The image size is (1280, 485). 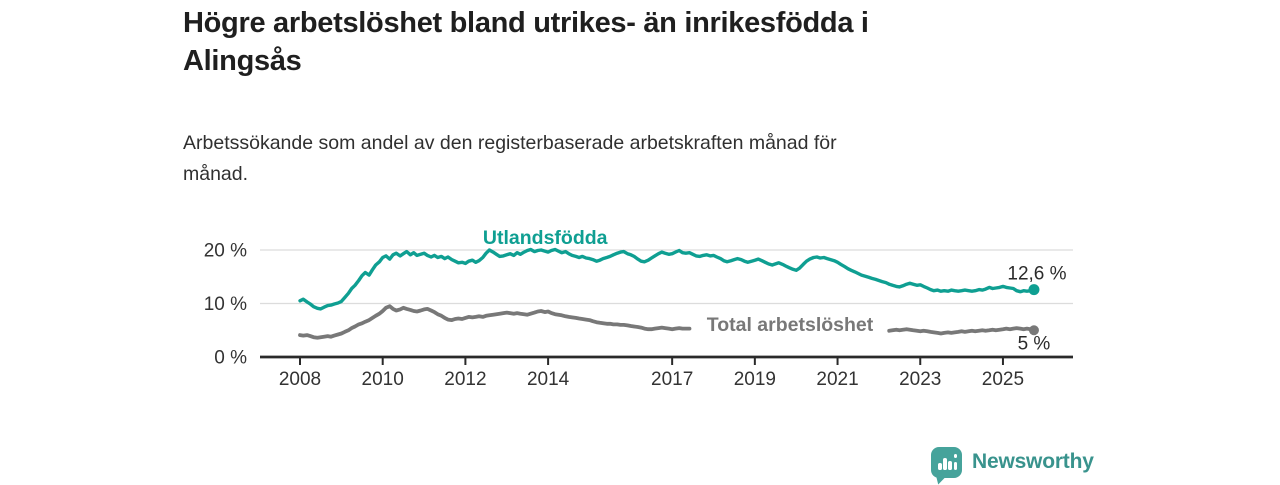 What do you see at coordinates (941, 480) in the screenshot?
I see `speech-bubble-tail` at bounding box center [941, 480].